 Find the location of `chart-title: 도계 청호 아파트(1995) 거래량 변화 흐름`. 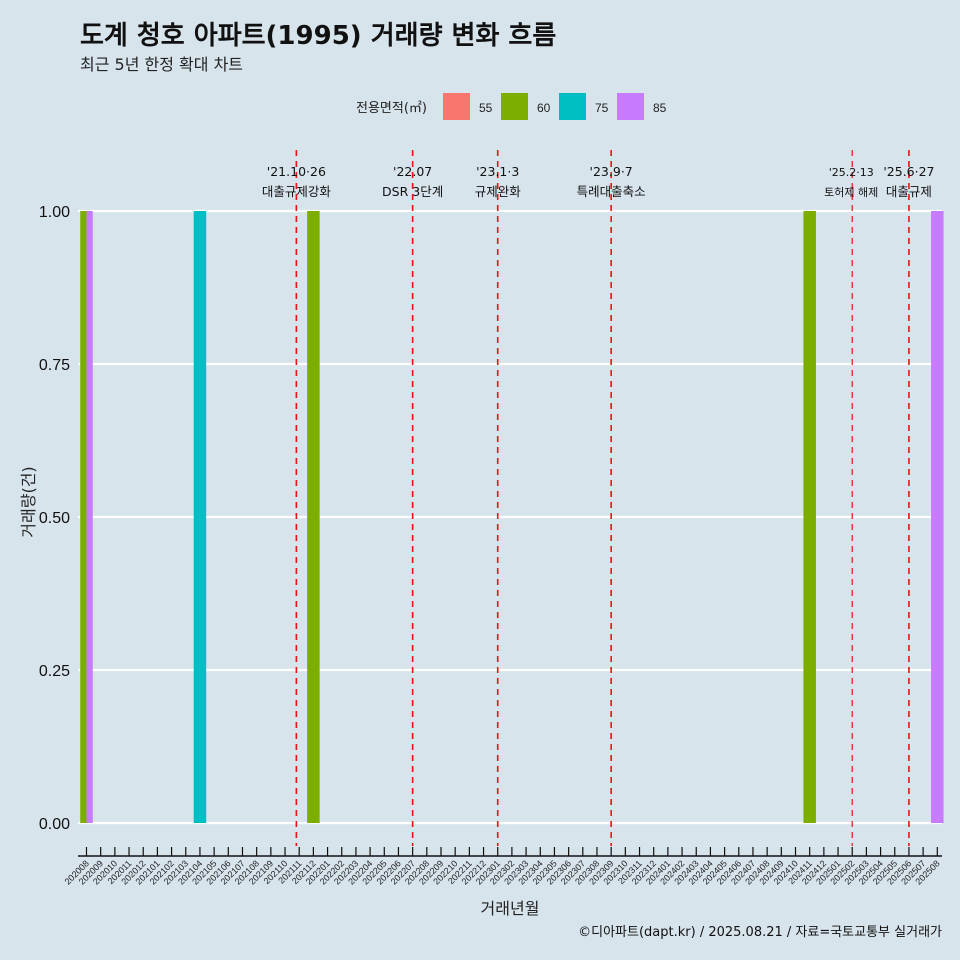

chart-title: 도계 청호 아파트(1995) 거래량 변화 흐름 is located at coordinates (318, 36).